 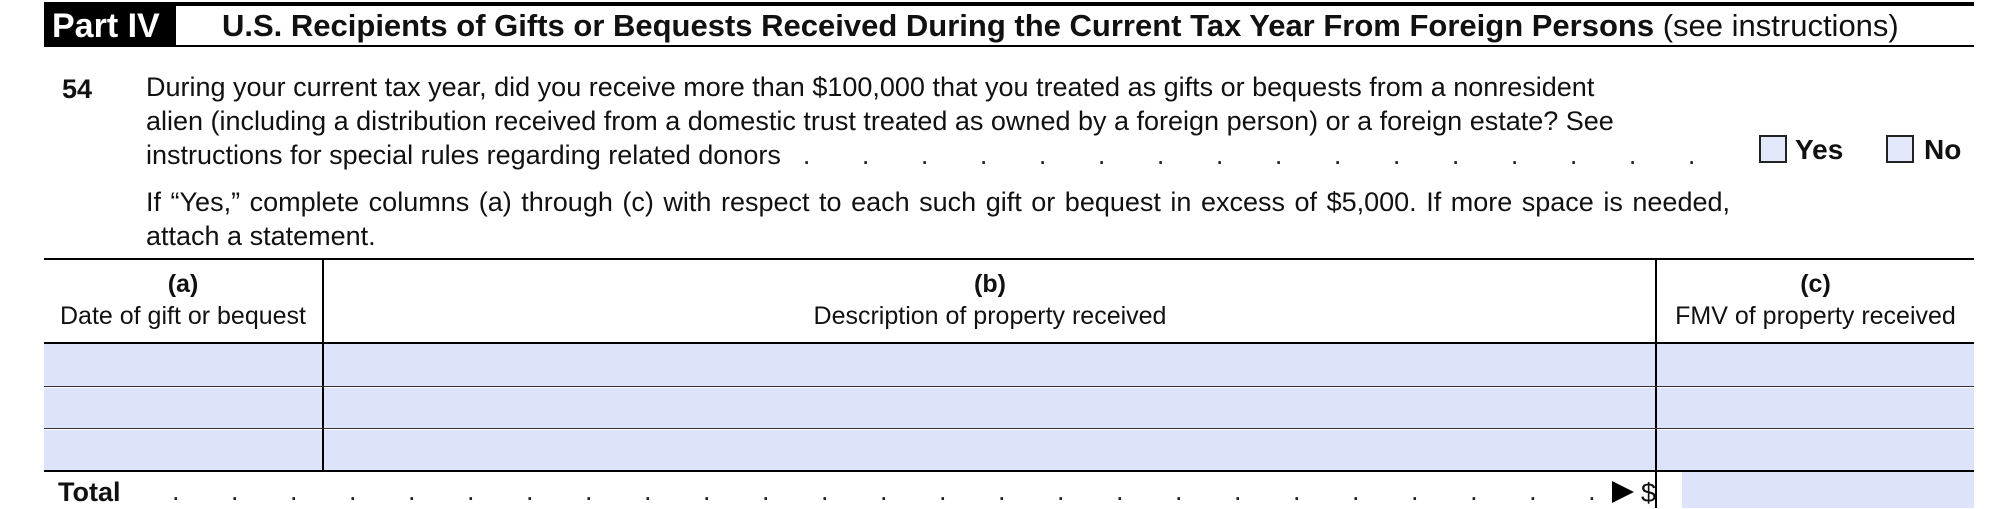 I want to click on column-letter: (a), so click(x=183, y=284).